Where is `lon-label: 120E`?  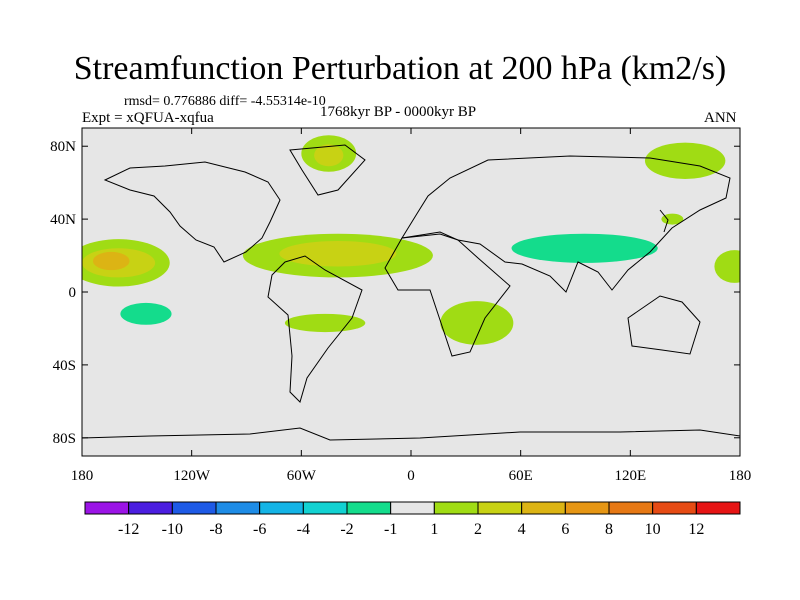 lon-label: 120E is located at coordinates (630, 476).